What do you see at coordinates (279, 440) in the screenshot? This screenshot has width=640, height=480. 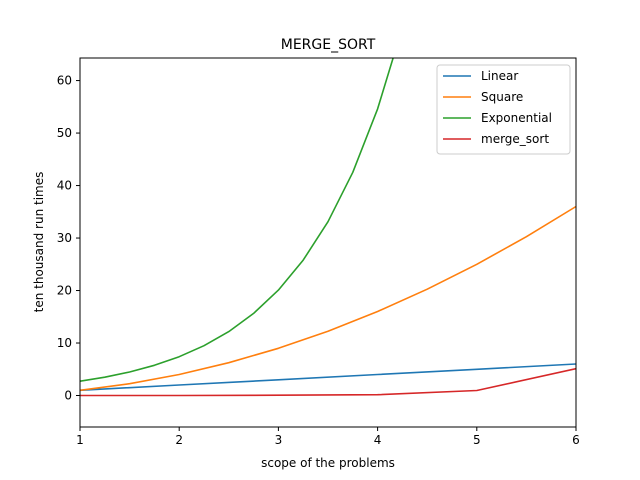 I see `x-tick-label: 3` at bounding box center [279, 440].